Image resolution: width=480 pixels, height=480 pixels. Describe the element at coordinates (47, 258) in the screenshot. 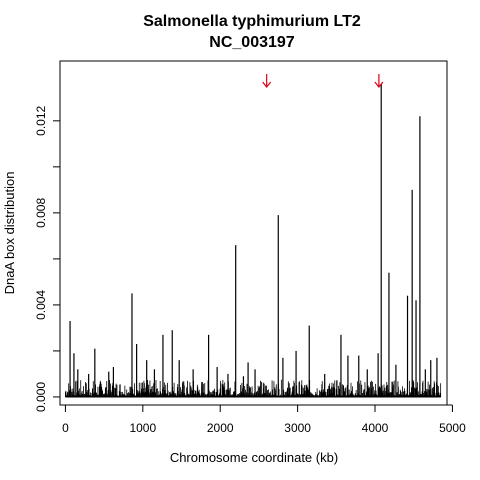

I see `y-axis: 0.000 0.004 0.008 0.012` at that location.